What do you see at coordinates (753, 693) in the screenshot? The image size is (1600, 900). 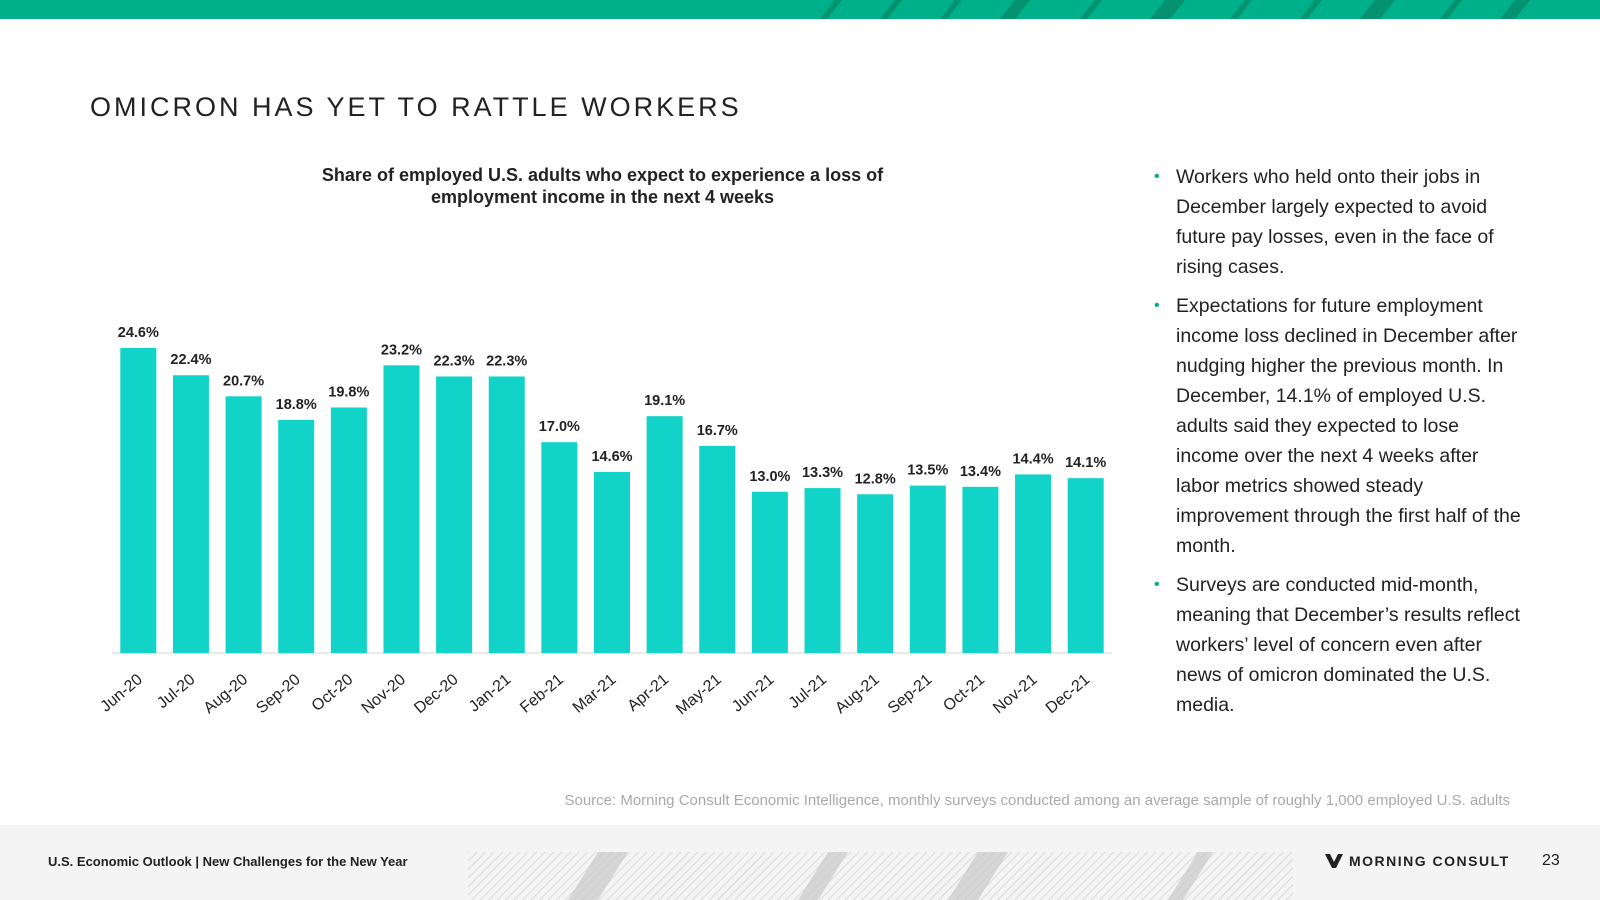 I see `x-tick-jun-21: Jun-21` at bounding box center [753, 693].